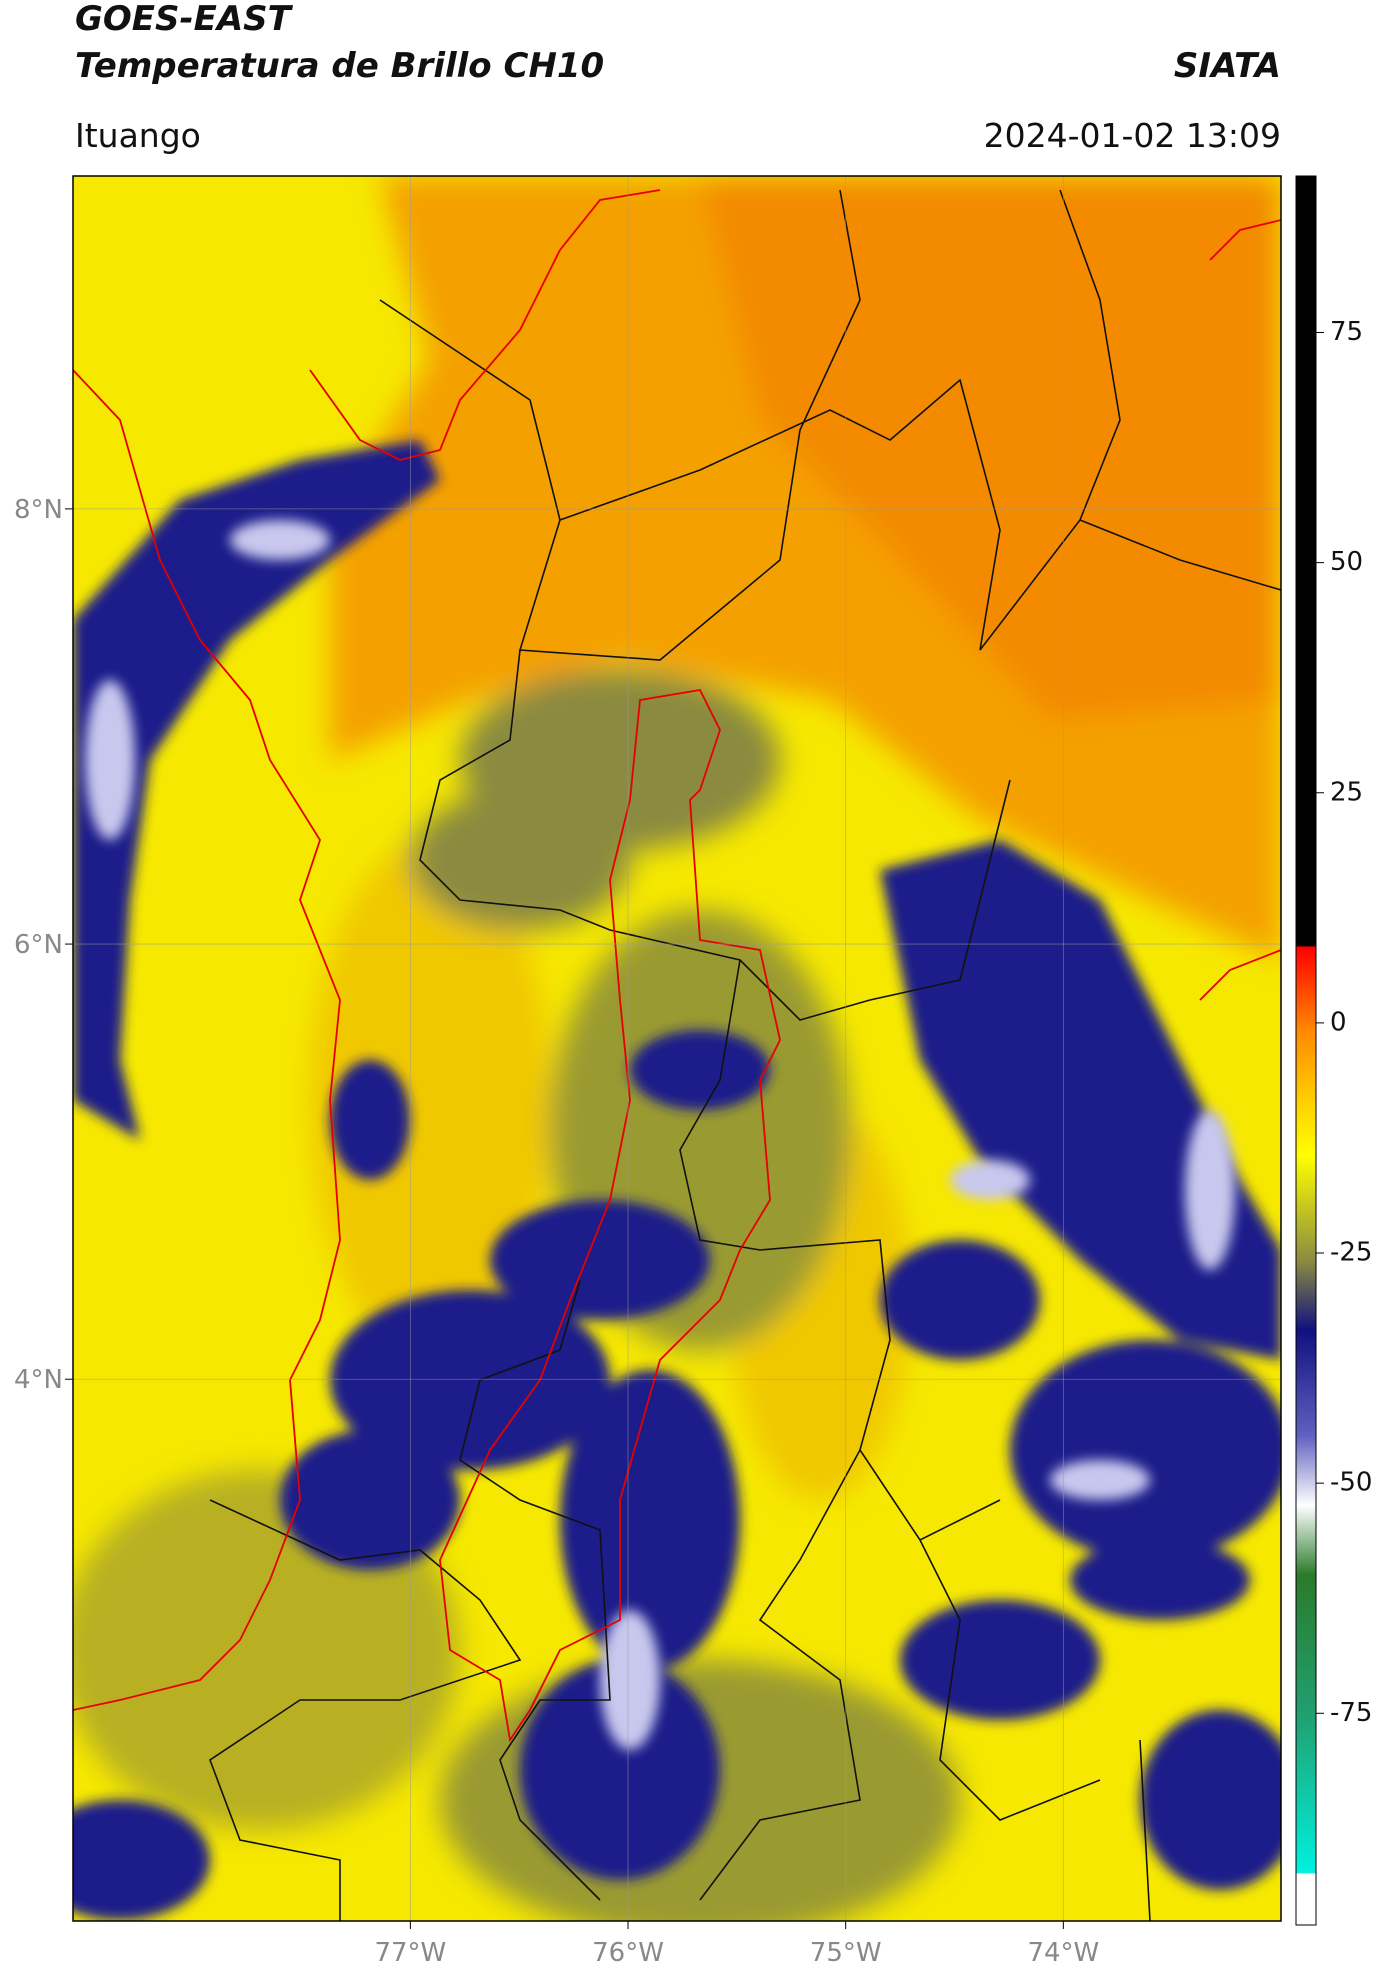 This screenshot has width=1384, height=1981. I want to click on datetime: 2024-01-02 13:09, so click(1132, 135).